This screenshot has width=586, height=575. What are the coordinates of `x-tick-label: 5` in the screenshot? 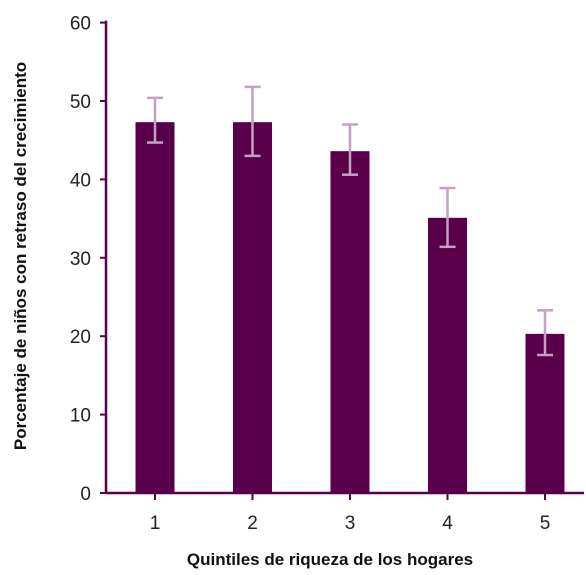 It's located at (545, 523).